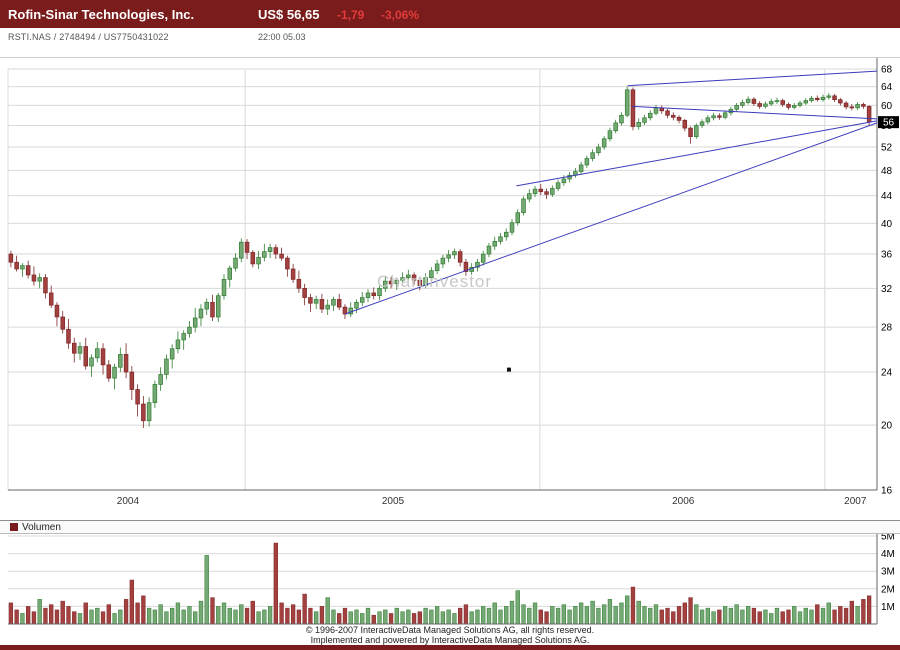 The height and width of the screenshot is (650, 900). I want to click on volume-chart: 1M 2M 3M 4M 5M, so click(450, 579).